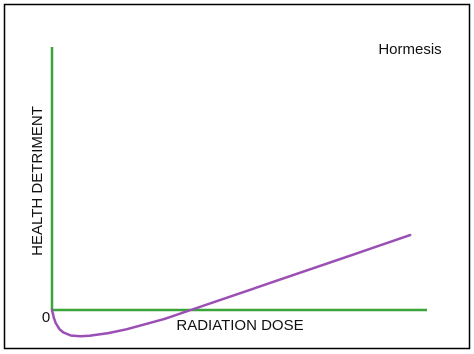  I want to click on y-axis-label: HEALTH DETRIMENT, so click(37, 181).